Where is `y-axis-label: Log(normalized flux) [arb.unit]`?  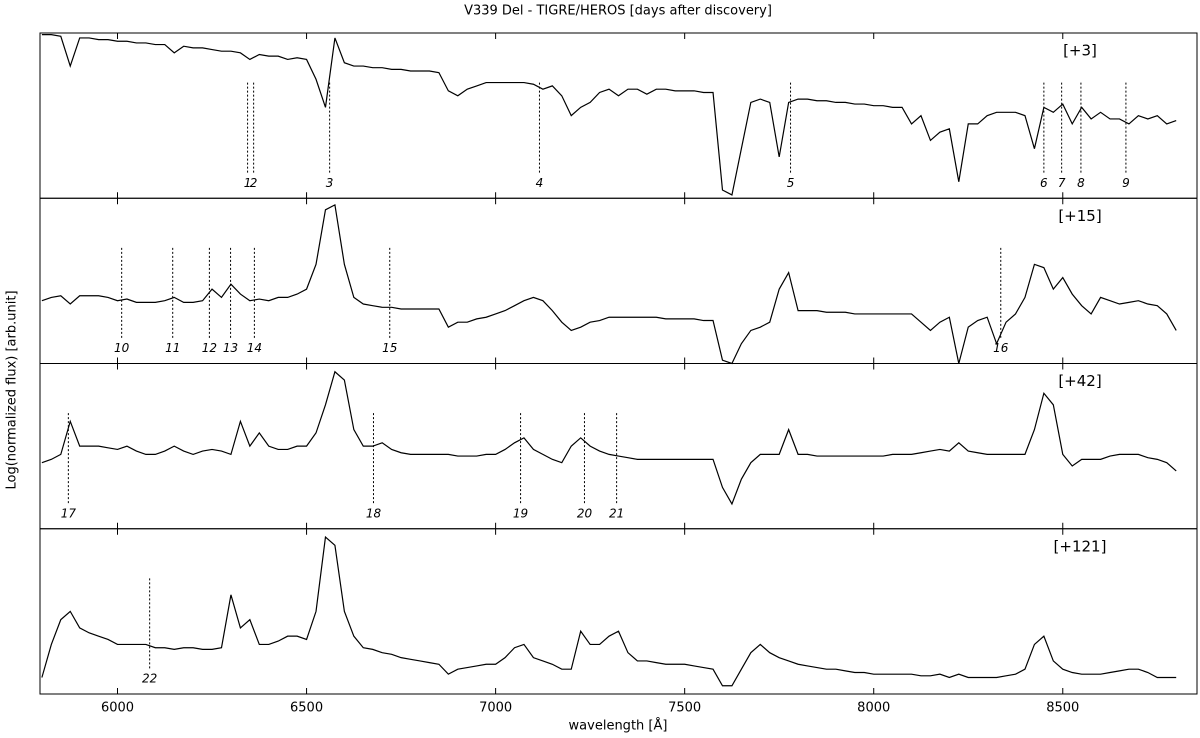
y-axis-label: Log(normalized flux) [arb.unit] is located at coordinates (12, 389).